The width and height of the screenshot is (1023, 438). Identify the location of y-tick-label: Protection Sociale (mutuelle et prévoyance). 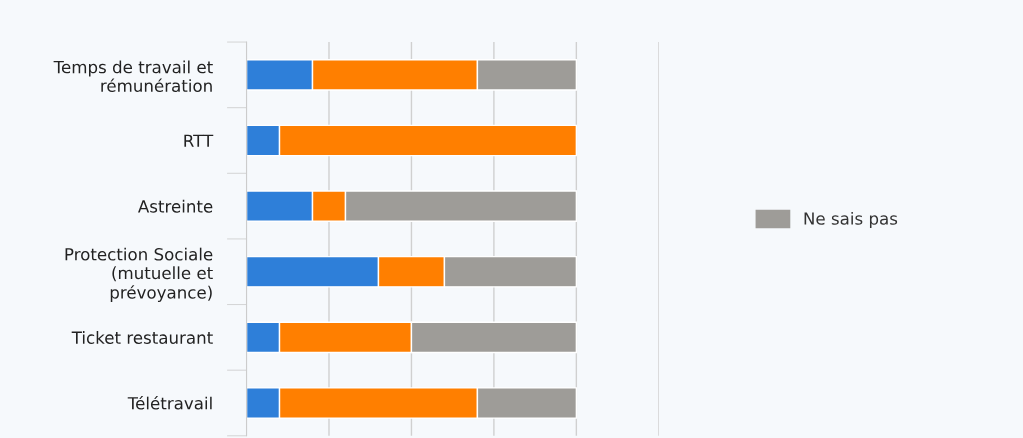
(139, 274).